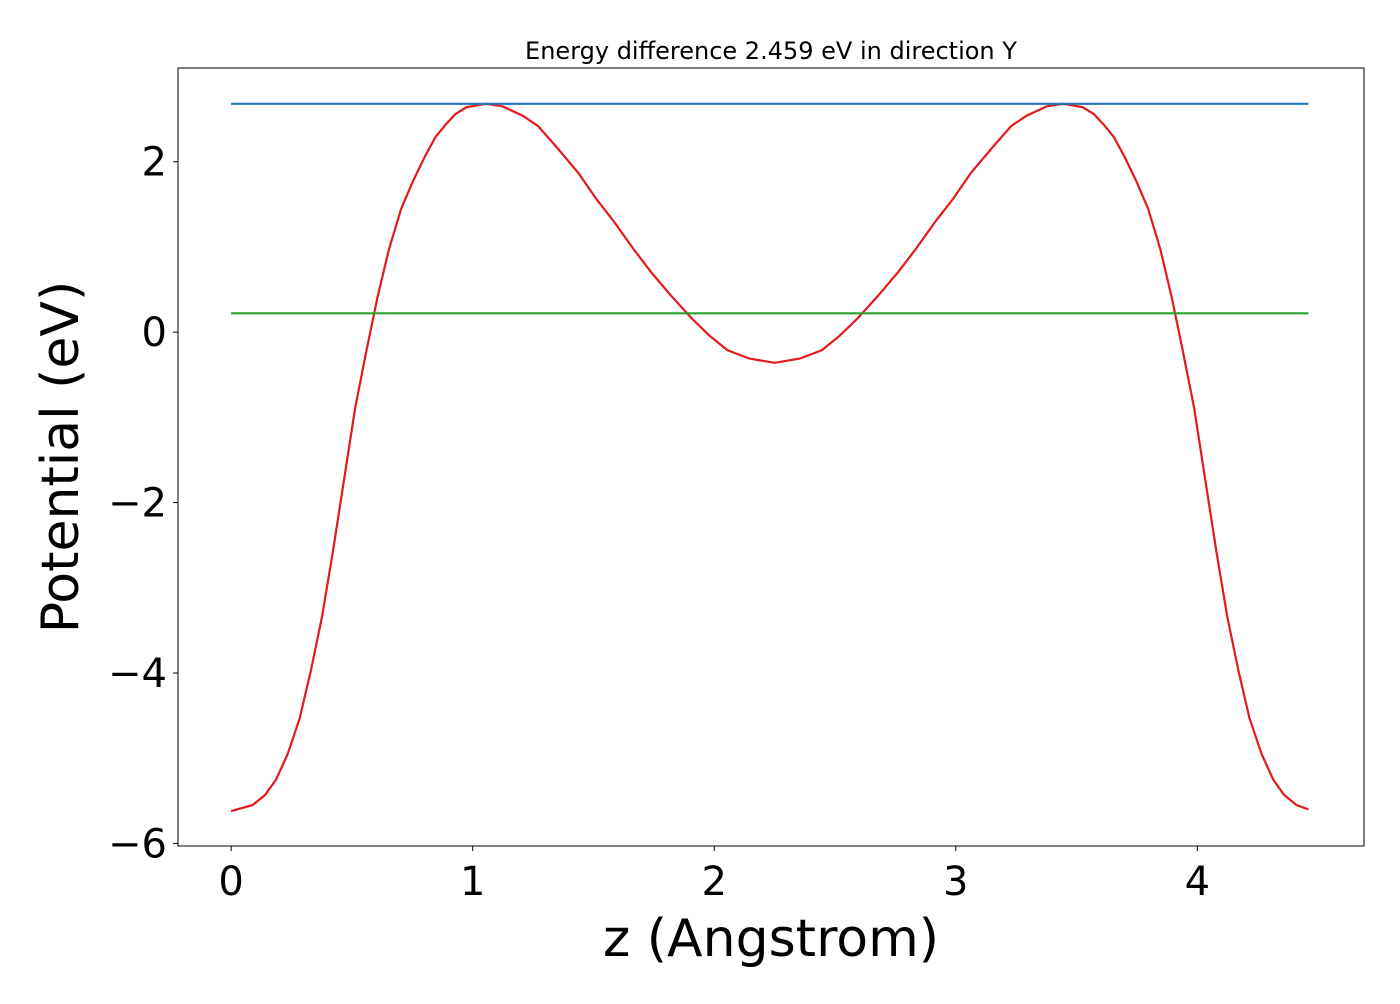 Image resolution: width=1400 pixels, height=1004 pixels. What do you see at coordinates (154, 333) in the screenshot?
I see `y-tick-label: 0` at bounding box center [154, 333].